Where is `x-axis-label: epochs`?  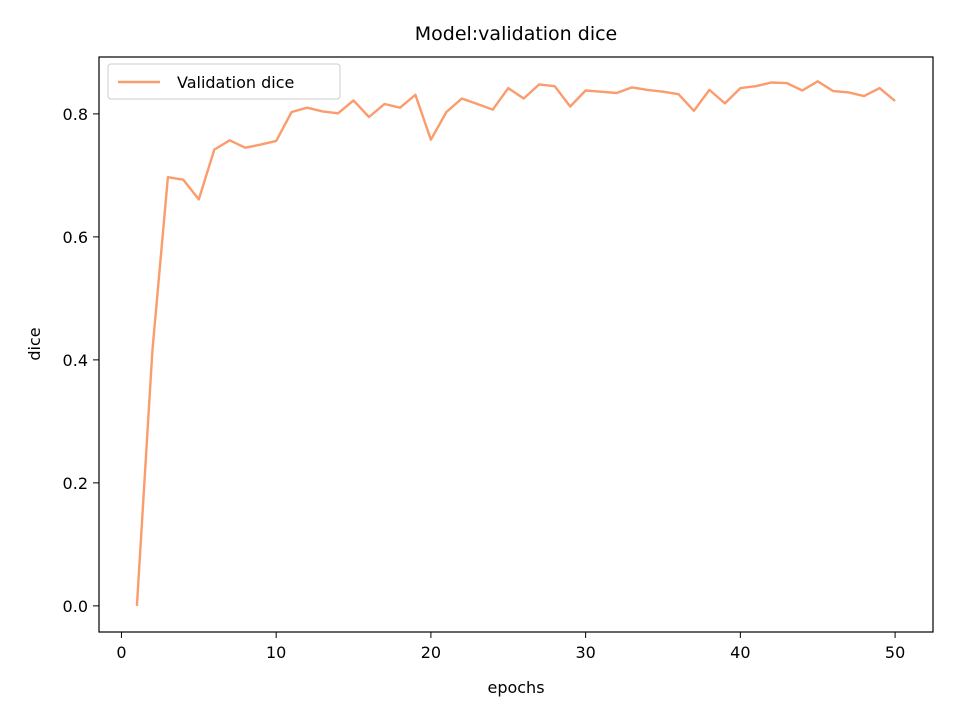 x-axis-label: epochs is located at coordinates (515, 687).